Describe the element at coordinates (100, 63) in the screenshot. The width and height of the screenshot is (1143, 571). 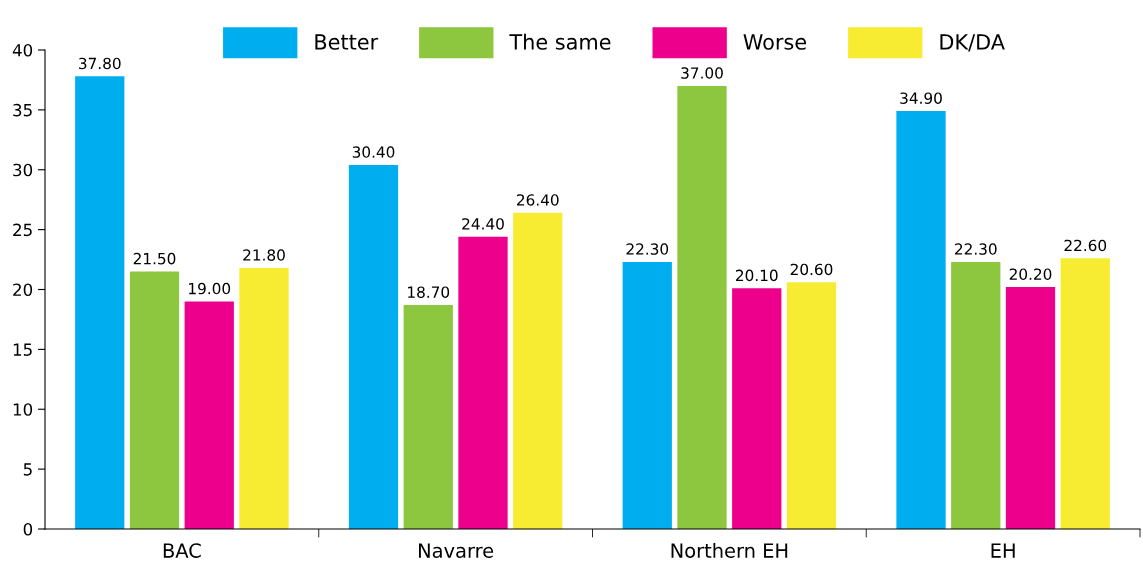
I see `data-label: 37.80` at that location.